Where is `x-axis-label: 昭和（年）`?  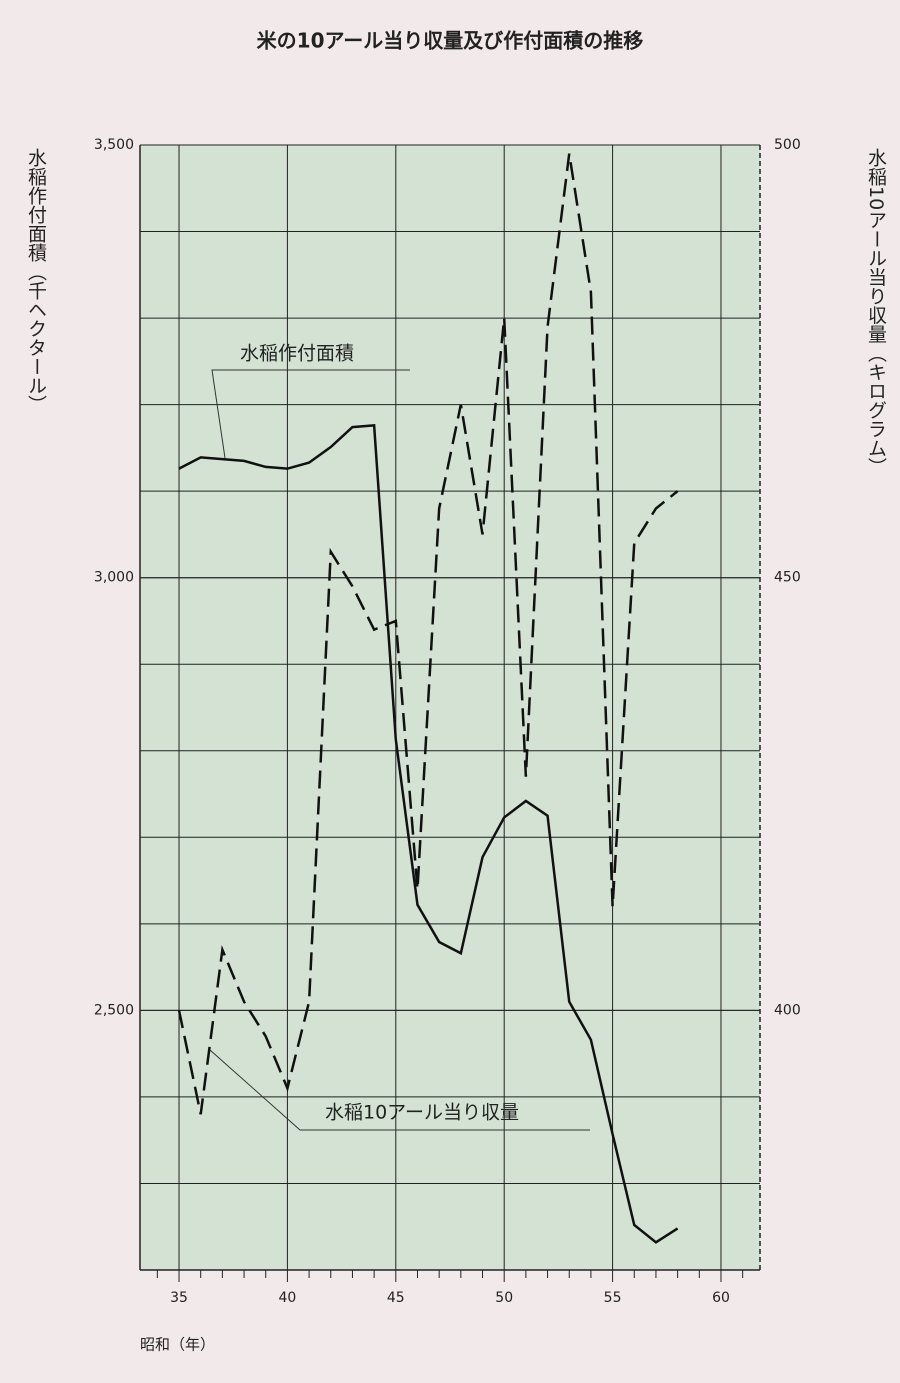 x-axis-label: 昭和（年） is located at coordinates (177, 1345).